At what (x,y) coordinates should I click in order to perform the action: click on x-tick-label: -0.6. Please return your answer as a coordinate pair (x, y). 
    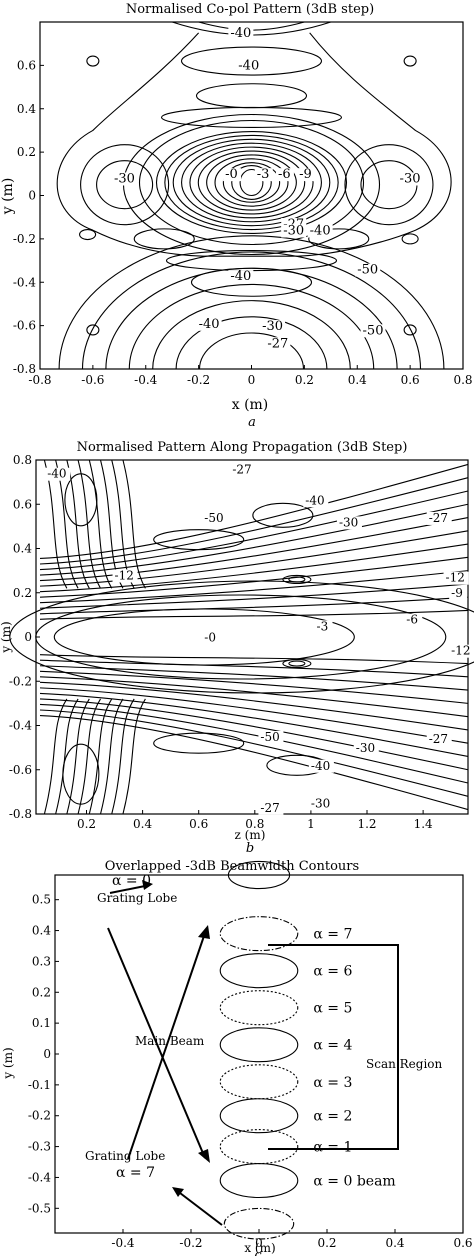
    Looking at the image, I should click on (92, 380).